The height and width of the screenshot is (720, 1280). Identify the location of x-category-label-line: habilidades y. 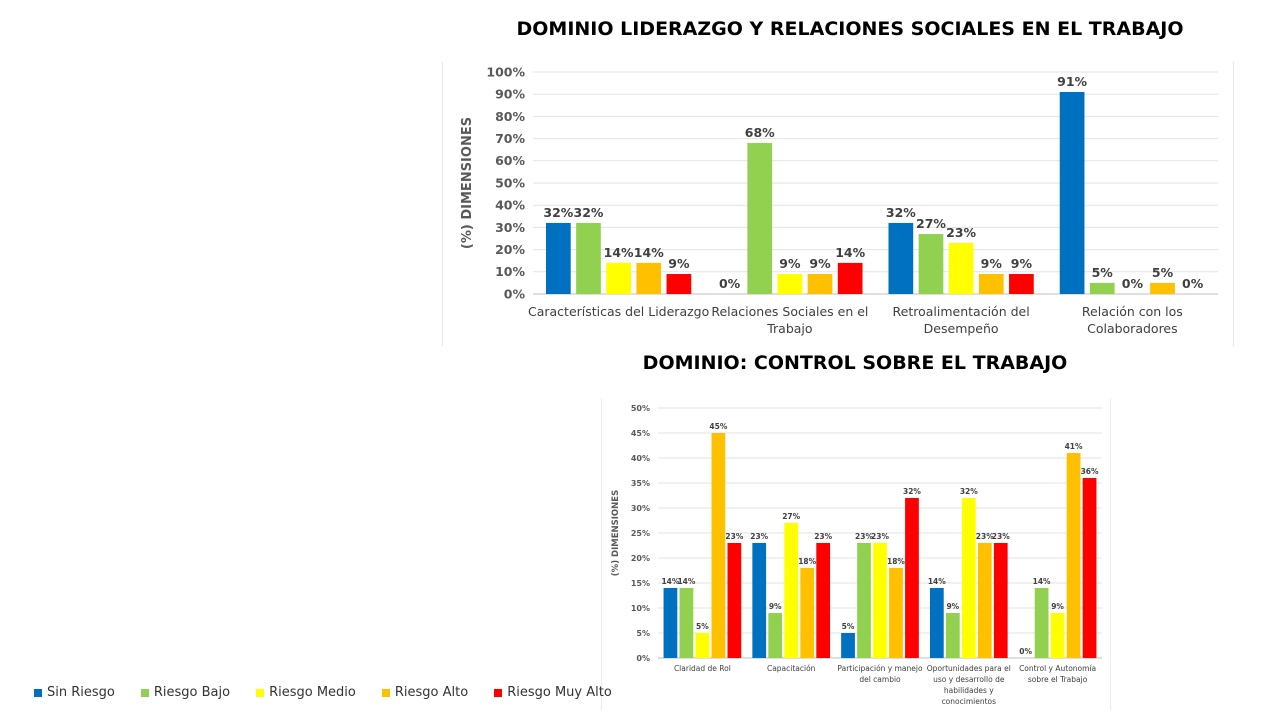
(969, 690).